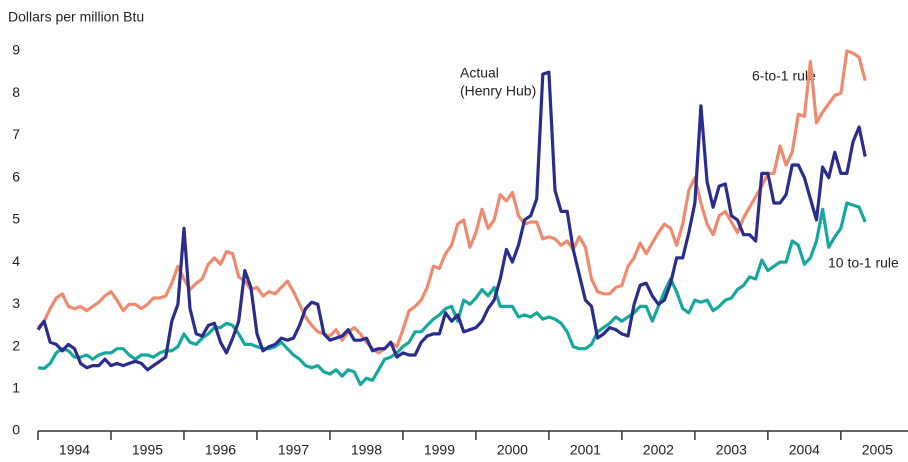  I want to click on y-tick-label: 0, so click(16, 430).